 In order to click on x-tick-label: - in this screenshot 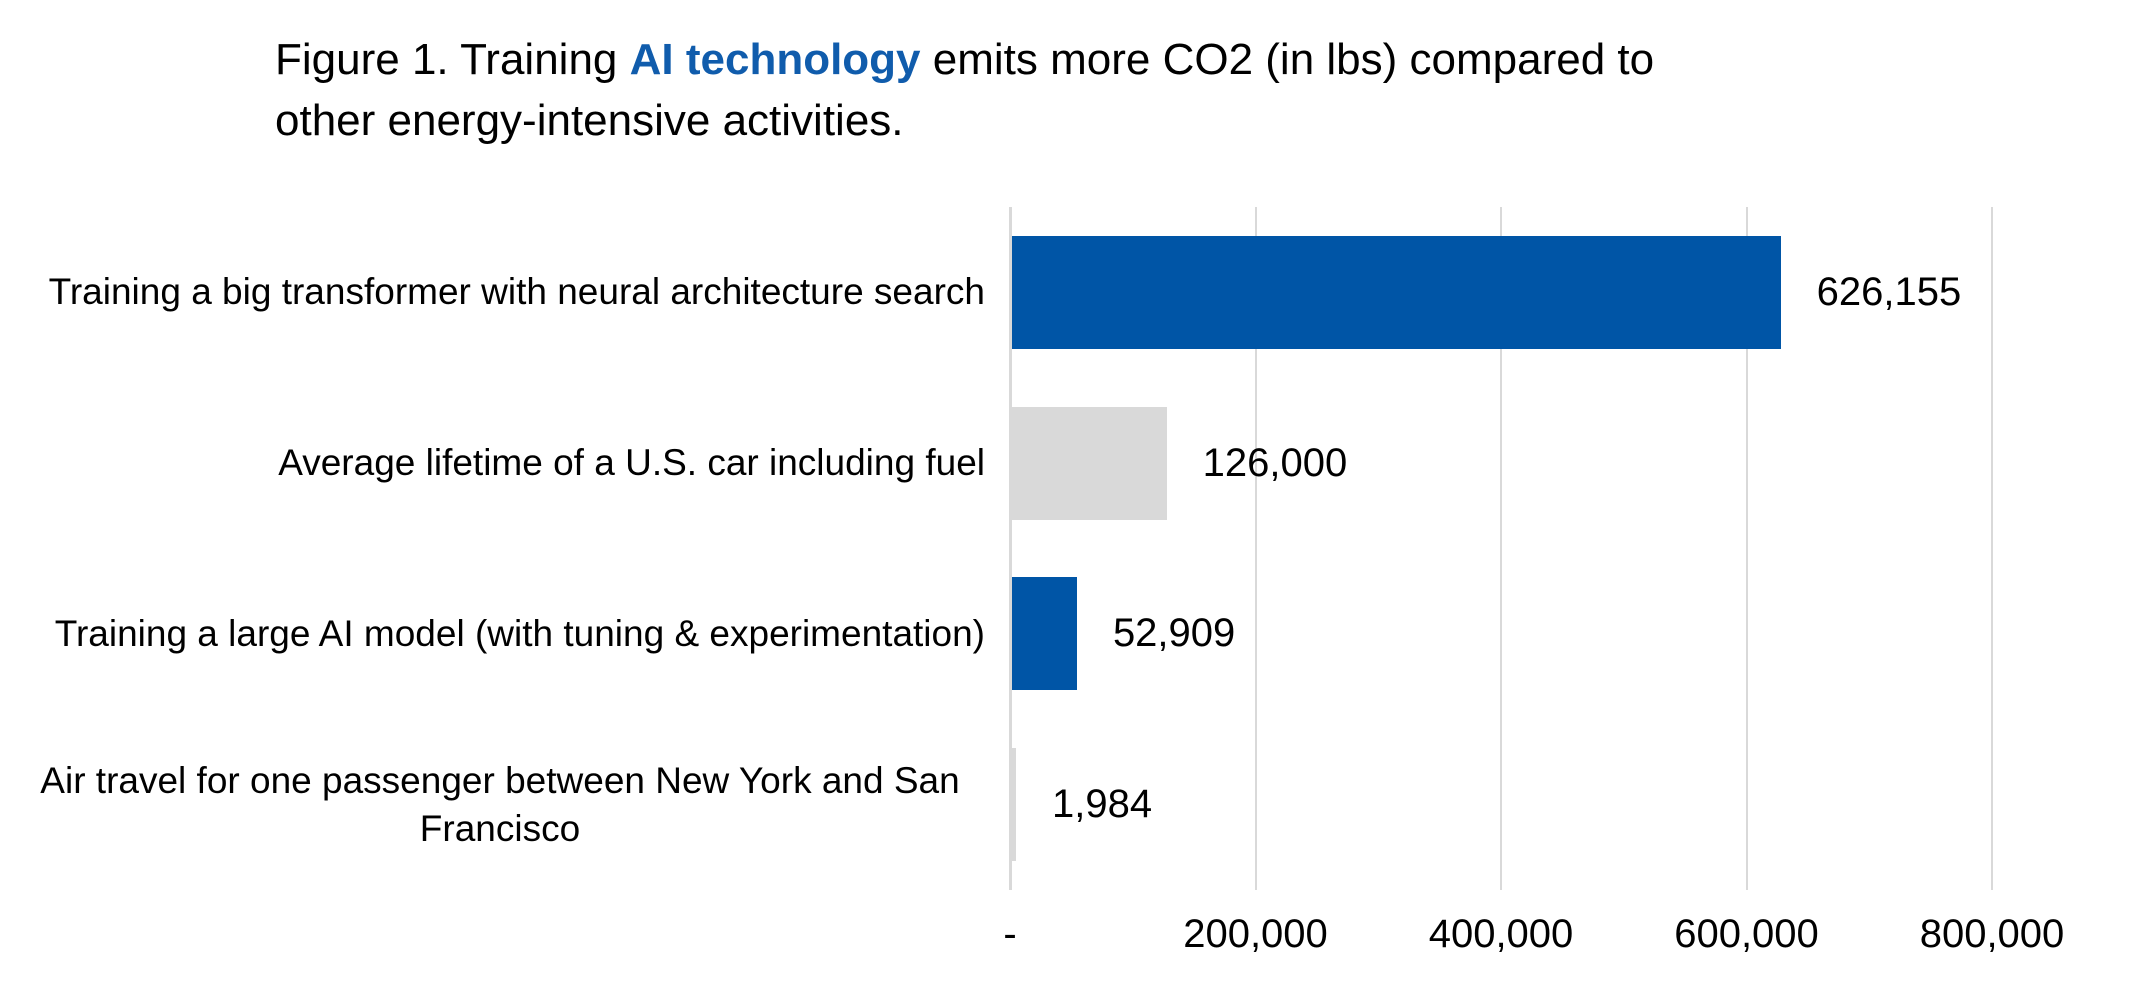, I will do `click(1010, 934)`.